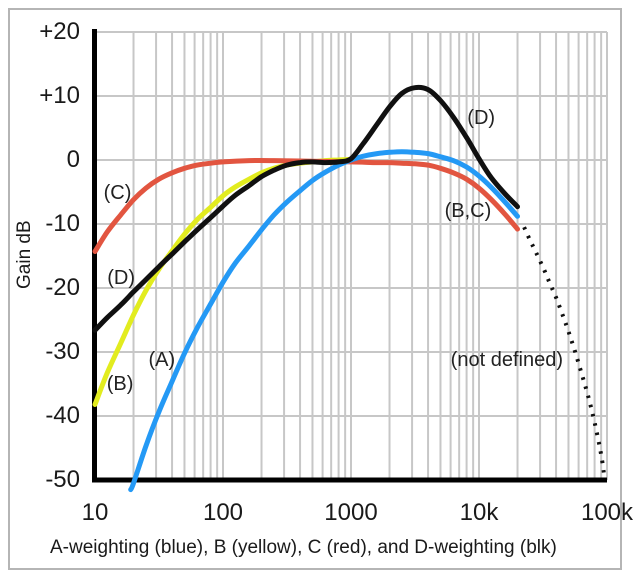 The width and height of the screenshot is (640, 576). Describe the element at coordinates (95, 512) in the screenshot. I see `x-tick-10: 10` at that location.